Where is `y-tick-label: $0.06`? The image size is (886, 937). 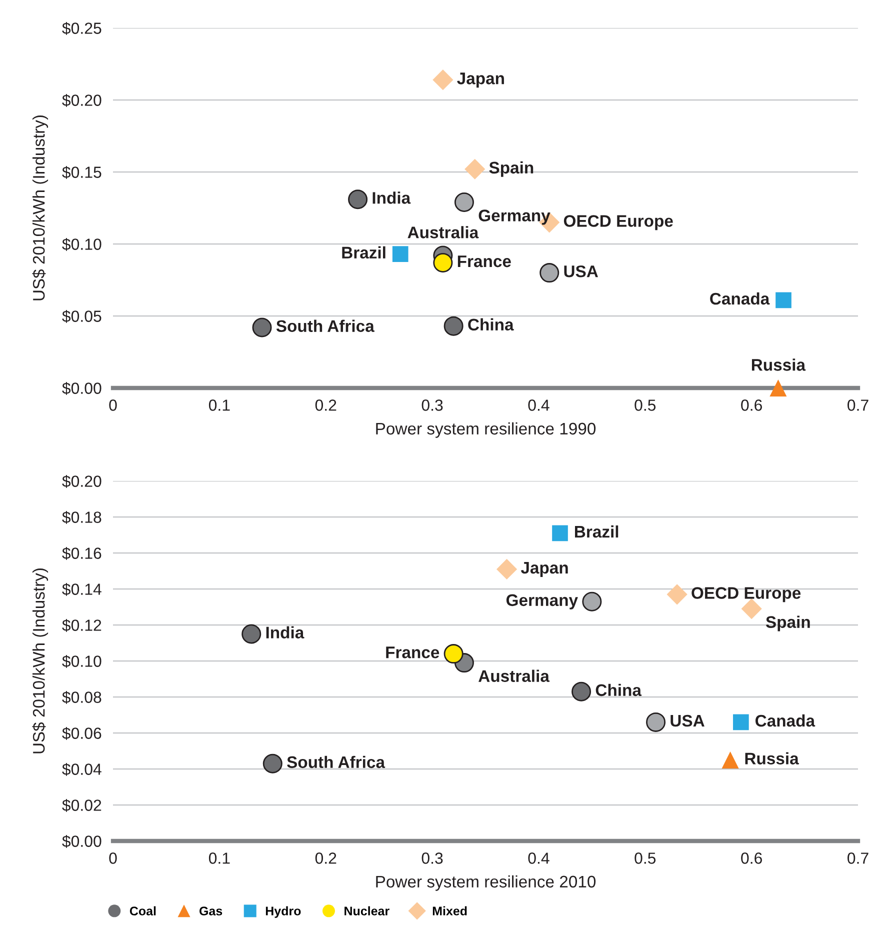
y-tick-label: $0.06 is located at coordinates (82, 733).